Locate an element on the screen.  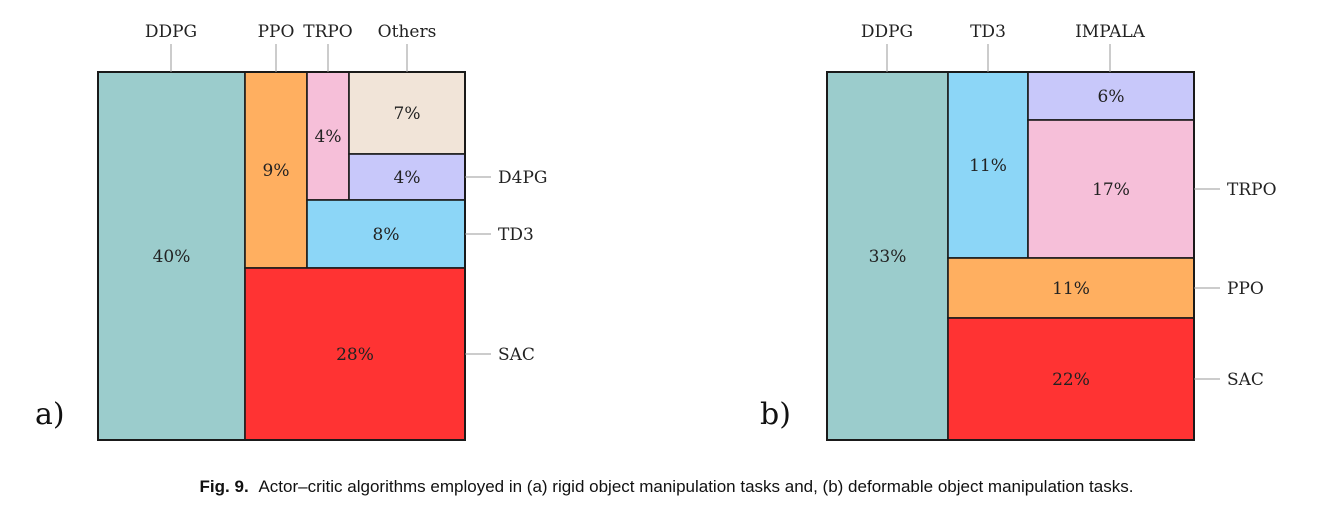
value-label-b-sac: 22% is located at coordinates (1071, 380).